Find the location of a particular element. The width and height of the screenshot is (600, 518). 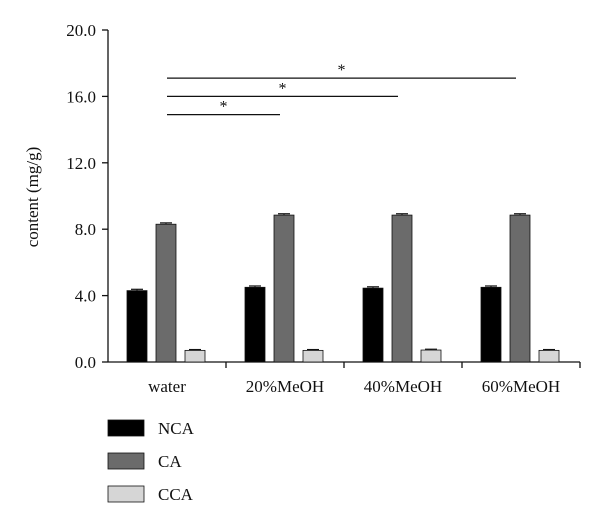

x-tick-label: water is located at coordinates (167, 386).